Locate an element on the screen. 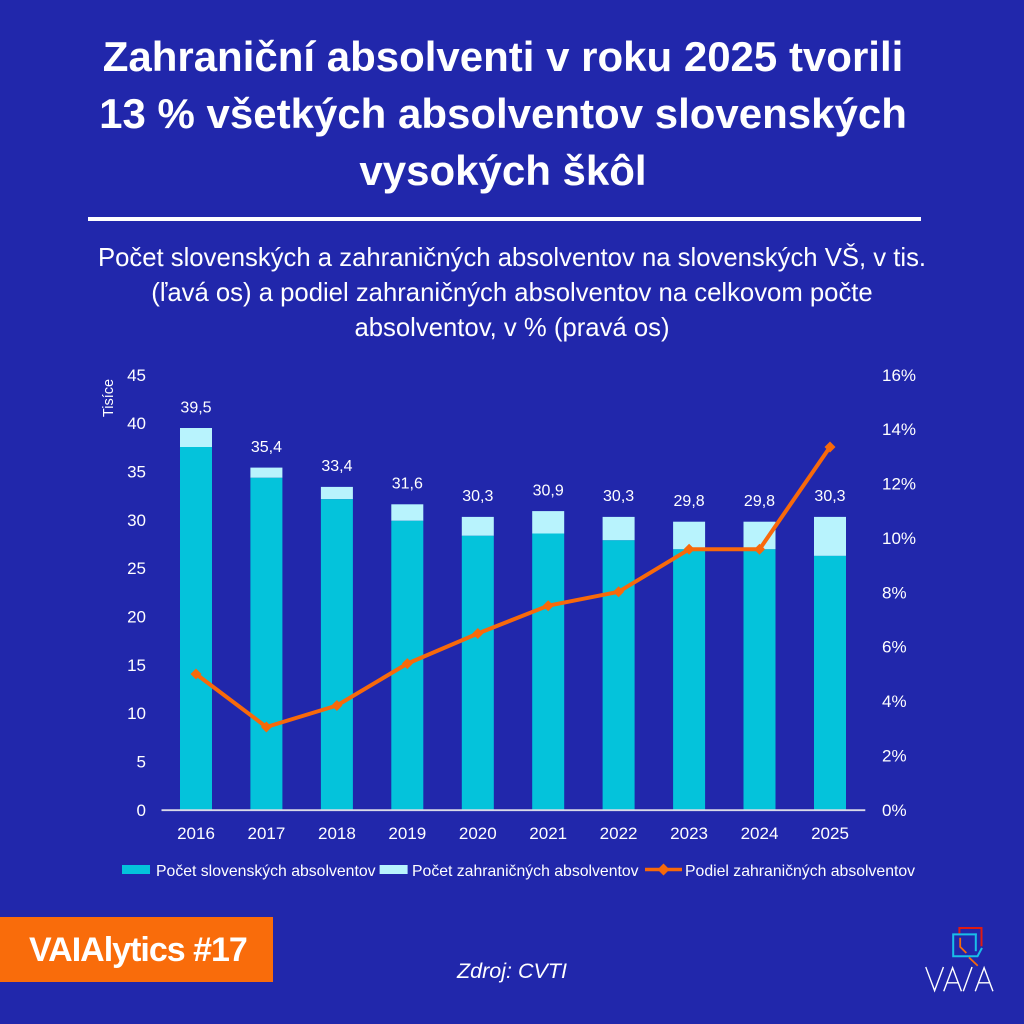 The width and height of the screenshot is (1024, 1024). svg-text: 45 is located at coordinates (136, 375).